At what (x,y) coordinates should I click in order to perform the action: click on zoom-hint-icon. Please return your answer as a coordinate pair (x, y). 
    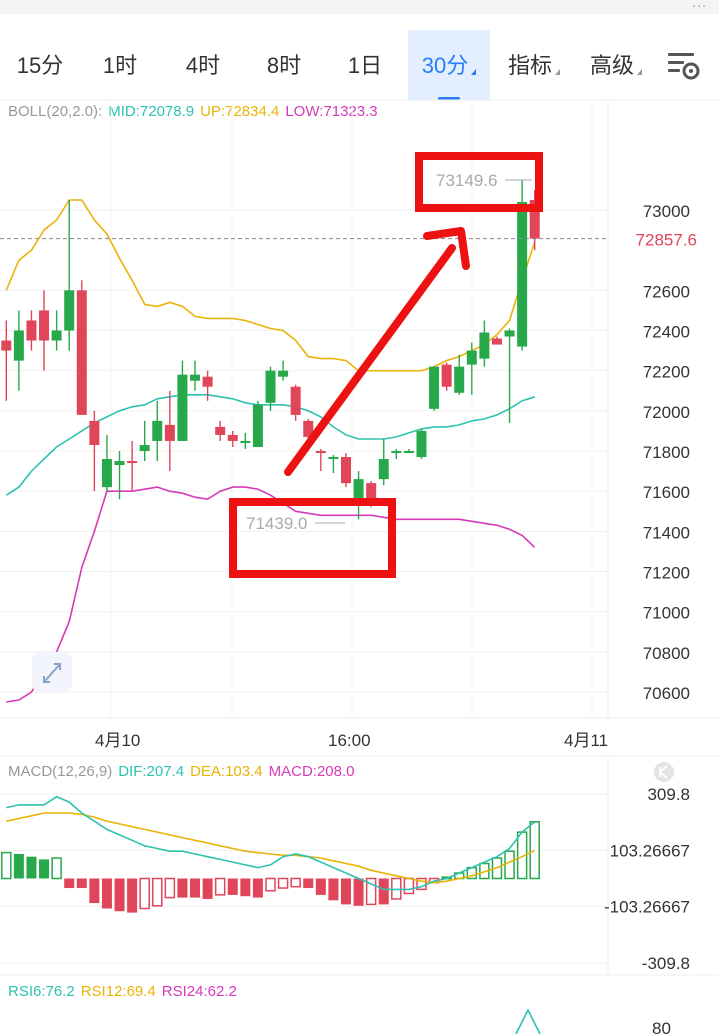
    Looking at the image, I should click on (52, 672).